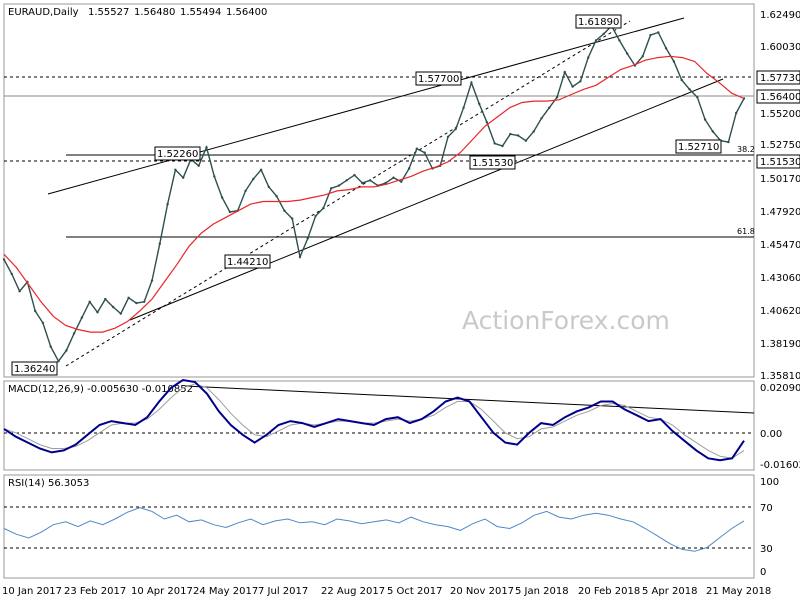 Image resolution: width=800 pixels, height=600 pixels. I want to click on ohlc-high: 1.56480, so click(154, 12).